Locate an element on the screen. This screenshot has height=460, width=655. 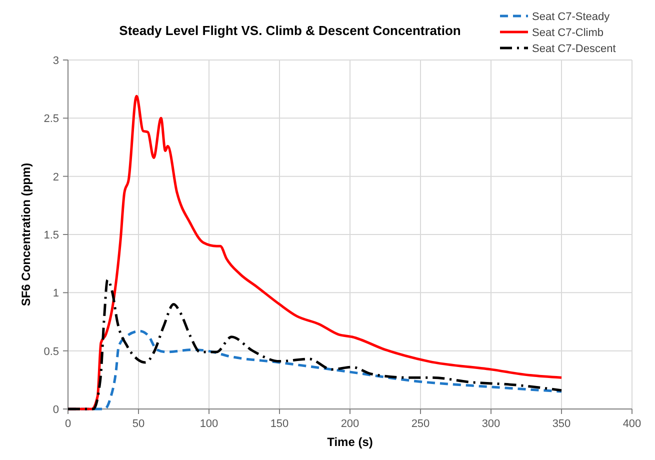
x-tick-label: 200 is located at coordinates (350, 424).